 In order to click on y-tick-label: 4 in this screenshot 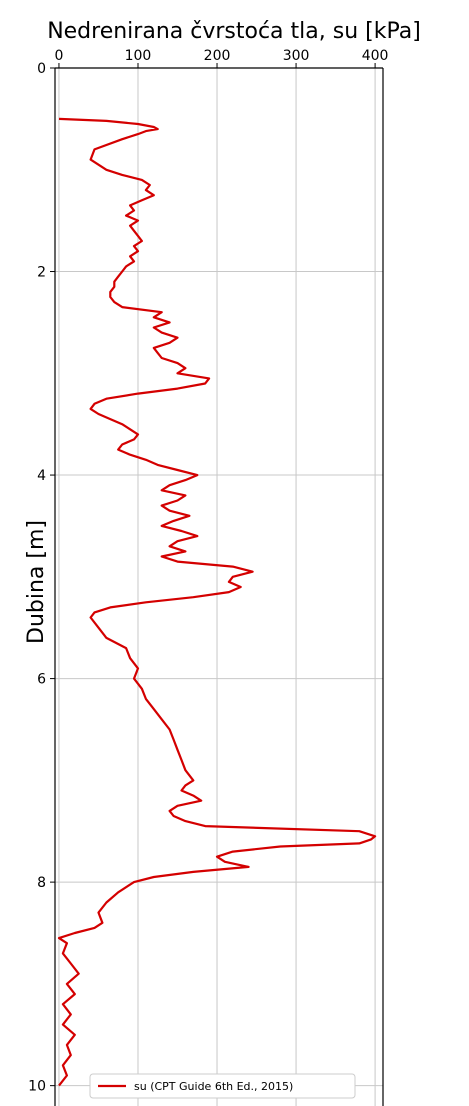, I will do `click(41, 476)`.